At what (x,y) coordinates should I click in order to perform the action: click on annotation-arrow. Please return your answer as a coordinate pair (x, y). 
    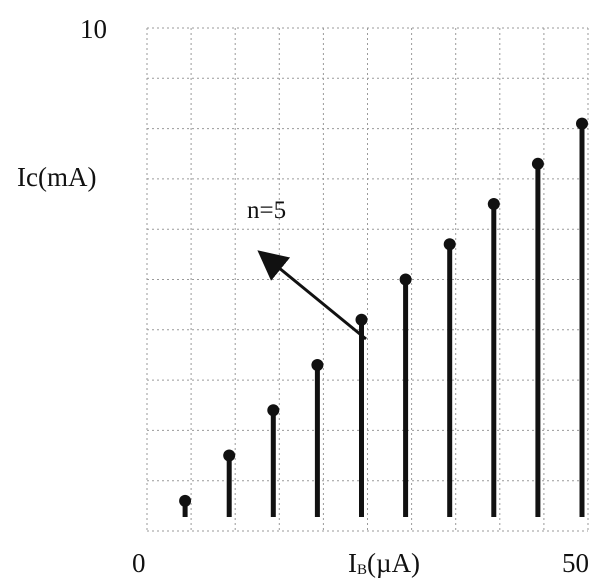
    Looking at the image, I should click on (312, 295).